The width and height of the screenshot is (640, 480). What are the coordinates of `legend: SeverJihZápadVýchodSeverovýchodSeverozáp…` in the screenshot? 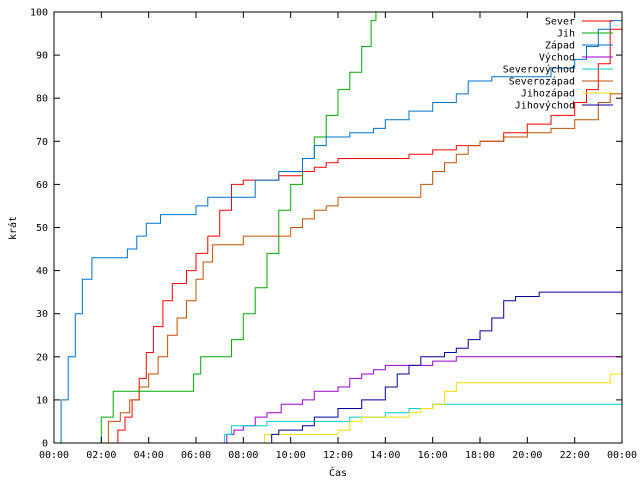 It's located at (558, 64).